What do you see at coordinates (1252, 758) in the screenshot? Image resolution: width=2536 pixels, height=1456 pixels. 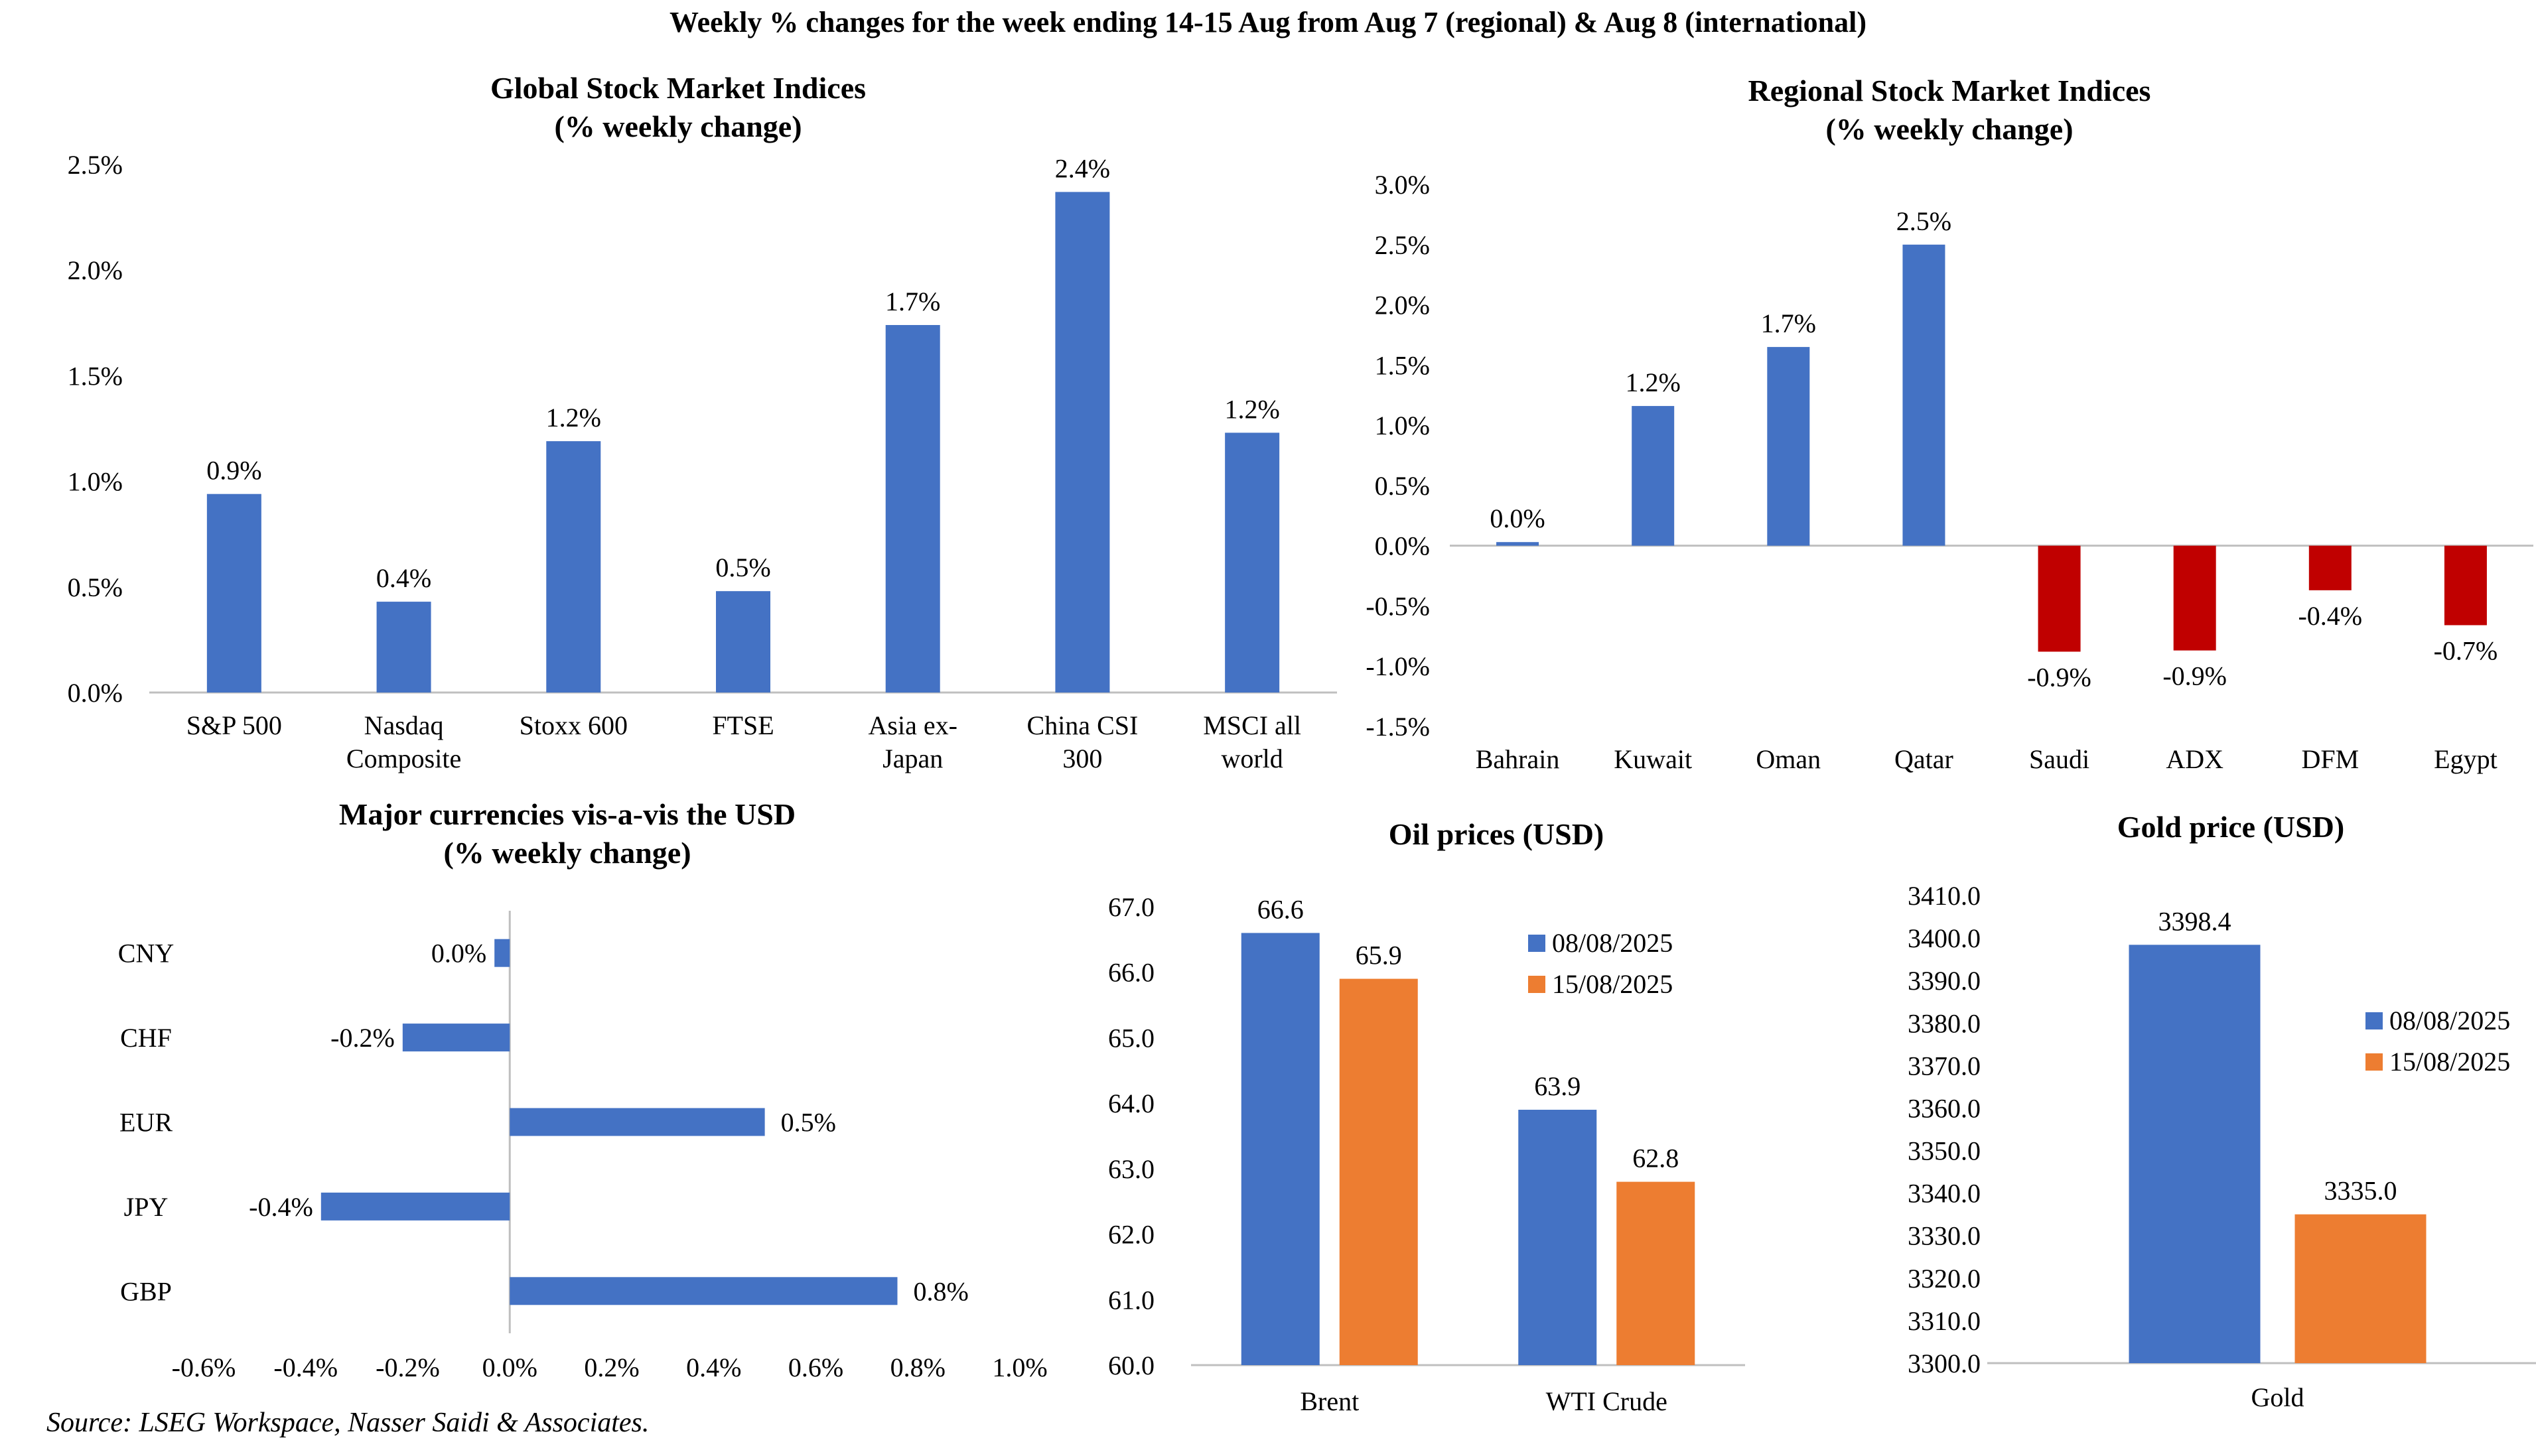 I see `category-label: world` at bounding box center [1252, 758].